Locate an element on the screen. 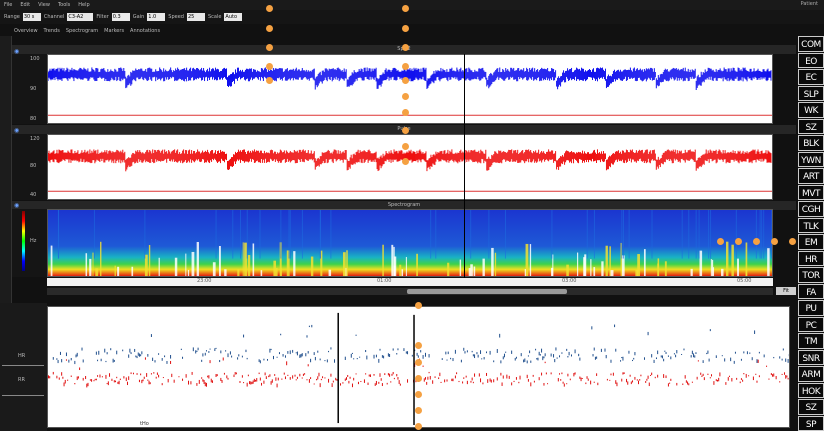 Image resolution: width=824 pixels, height=431 pixels. tag-button-hok: HOK is located at coordinates (811, 390).